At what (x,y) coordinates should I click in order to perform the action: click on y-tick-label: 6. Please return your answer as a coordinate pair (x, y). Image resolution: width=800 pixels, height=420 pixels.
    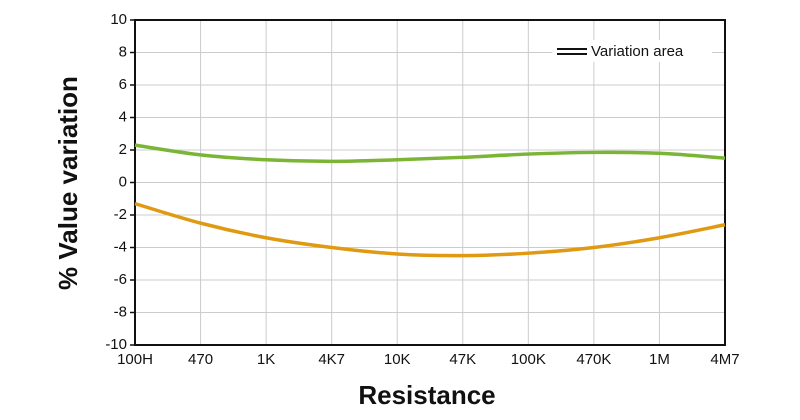
    Looking at the image, I should click on (123, 84).